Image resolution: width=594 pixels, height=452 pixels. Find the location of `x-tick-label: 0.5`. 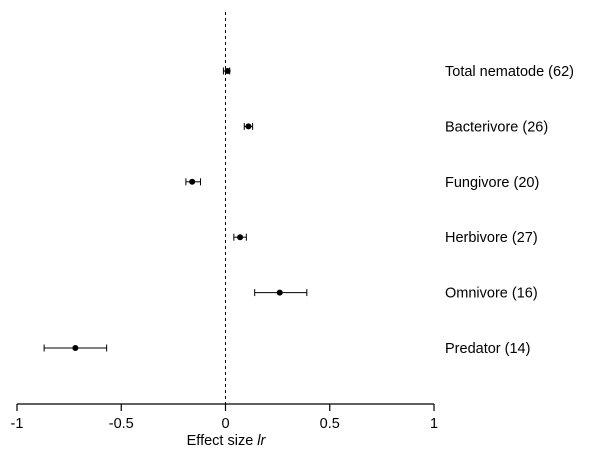

x-tick-label: 0.5 is located at coordinates (330, 424).